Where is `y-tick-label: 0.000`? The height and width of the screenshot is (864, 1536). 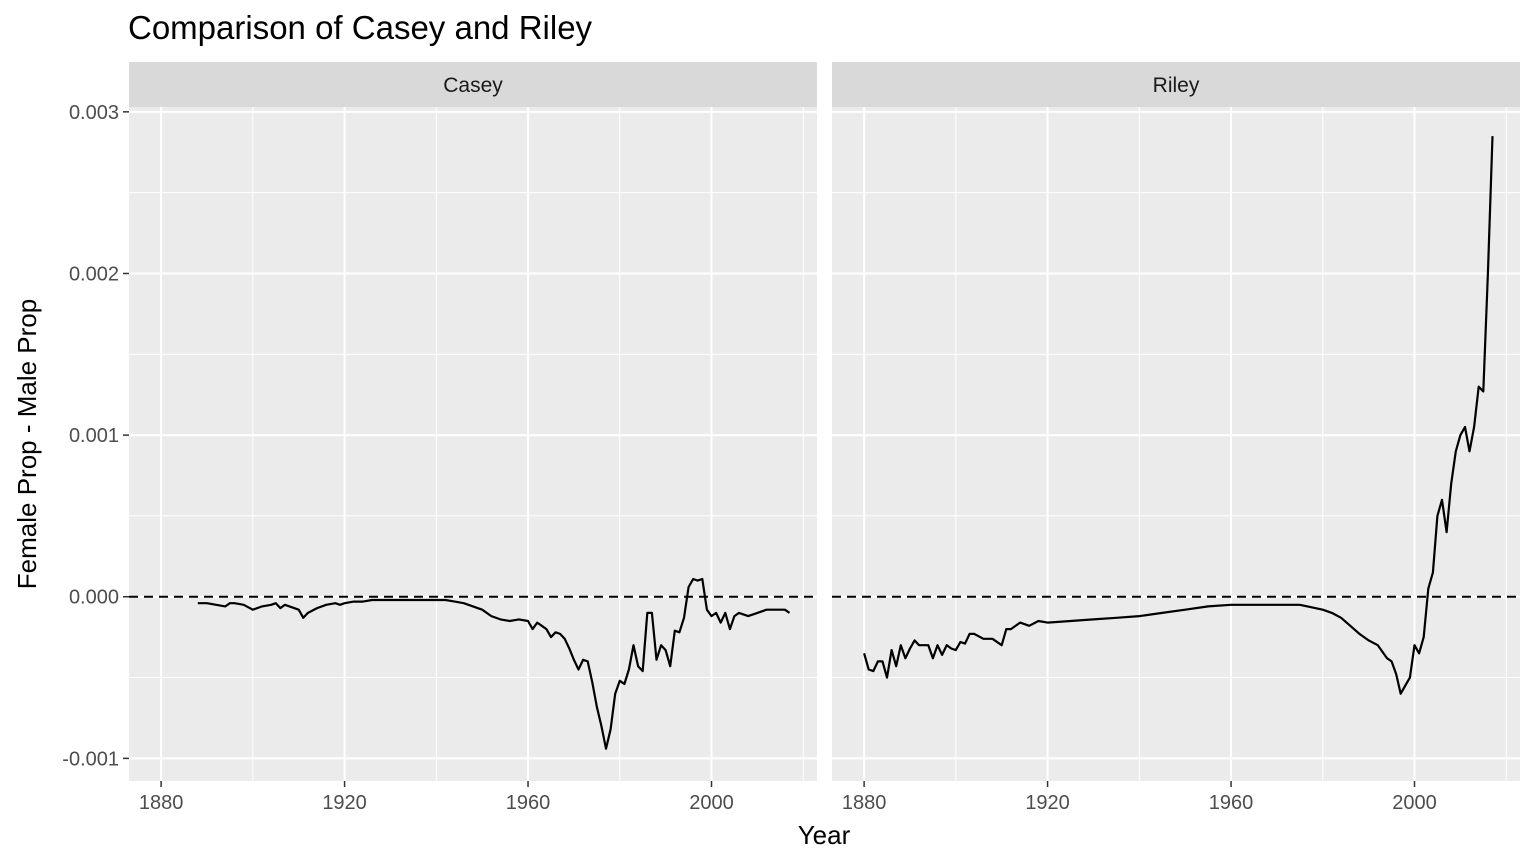 y-tick-label: 0.000 is located at coordinates (94, 598).